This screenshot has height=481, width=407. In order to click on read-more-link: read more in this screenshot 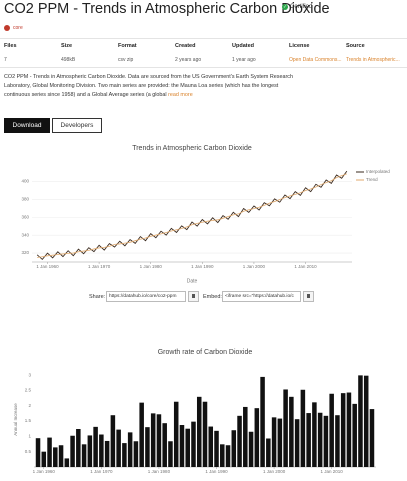, I will do `click(180, 95)`.